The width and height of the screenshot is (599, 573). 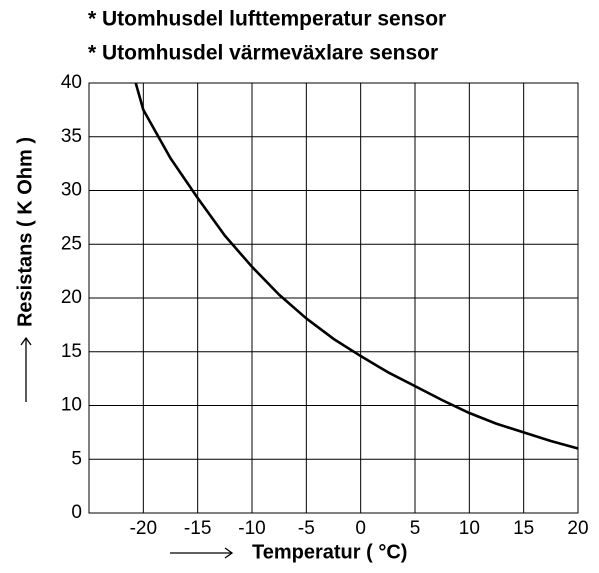 I want to click on x-tick-label: -10, so click(x=251, y=528).